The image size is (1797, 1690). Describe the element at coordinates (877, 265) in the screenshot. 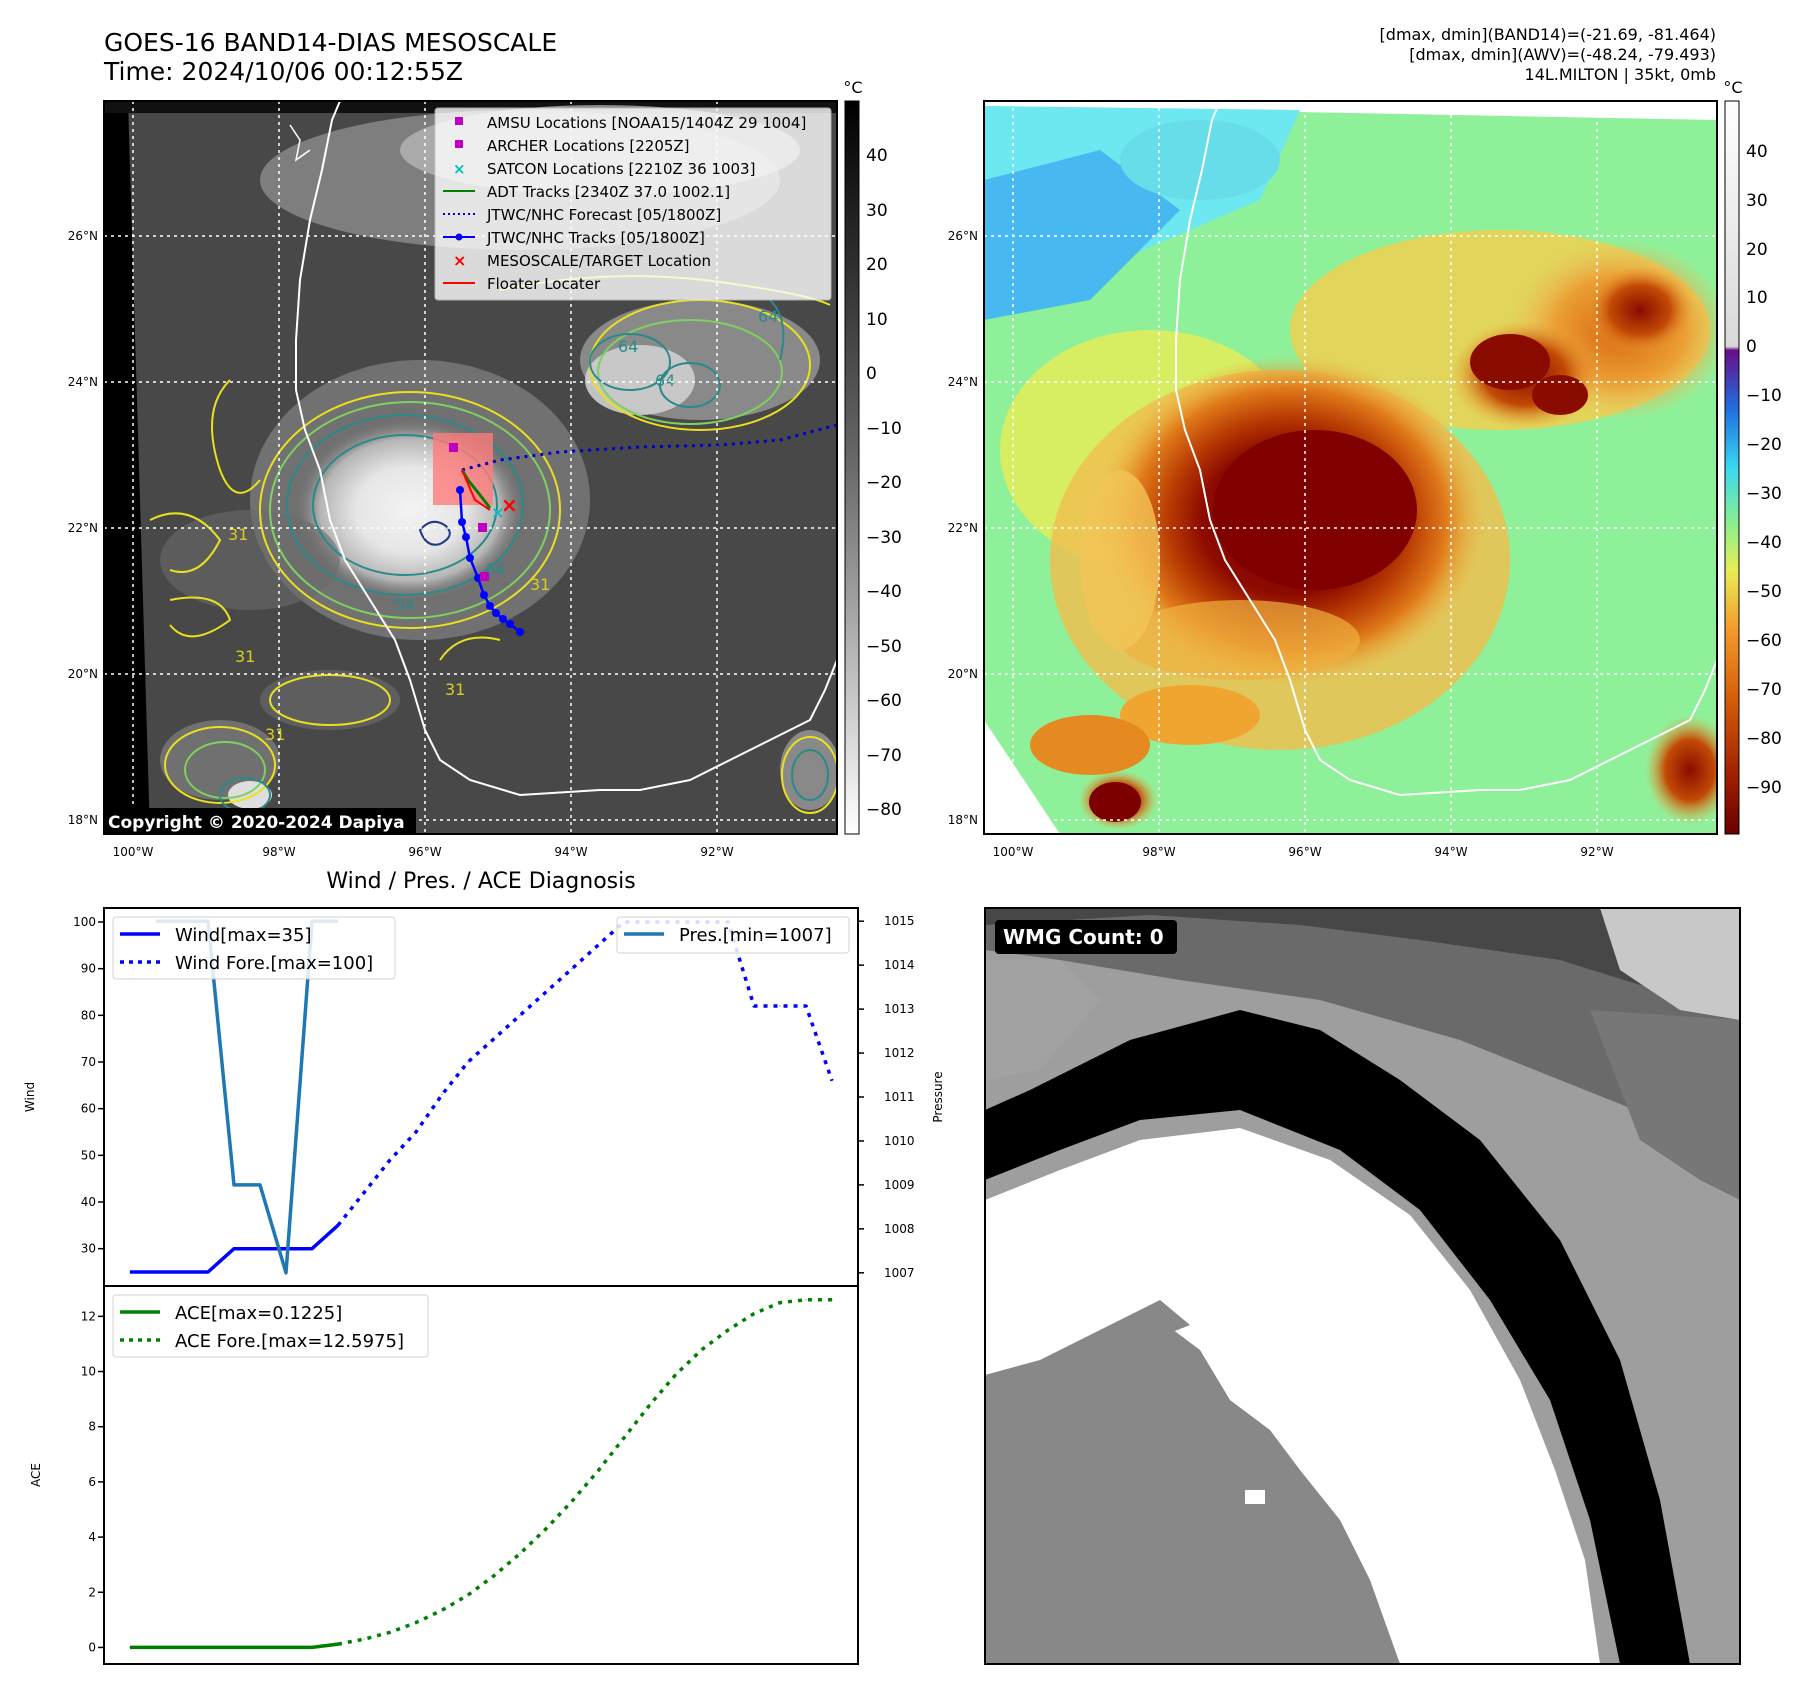

I see `svg-text: 20` at that location.